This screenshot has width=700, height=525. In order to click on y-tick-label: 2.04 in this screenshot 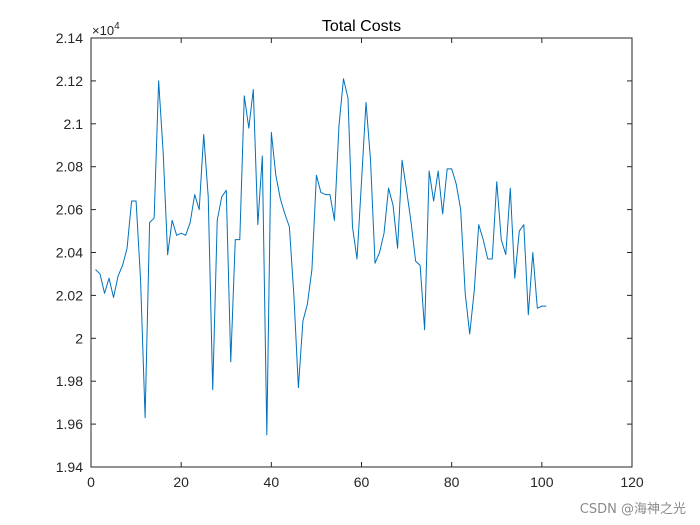, I will do `click(69, 253)`.